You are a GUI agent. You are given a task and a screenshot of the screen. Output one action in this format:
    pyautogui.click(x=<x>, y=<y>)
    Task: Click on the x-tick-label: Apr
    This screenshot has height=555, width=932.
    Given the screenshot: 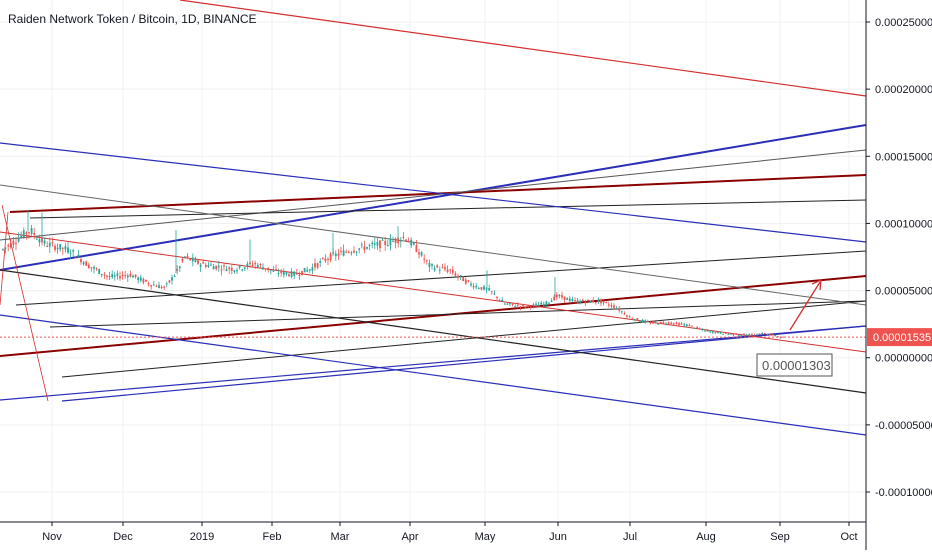 What is the action you would take?
    pyautogui.click(x=409, y=537)
    